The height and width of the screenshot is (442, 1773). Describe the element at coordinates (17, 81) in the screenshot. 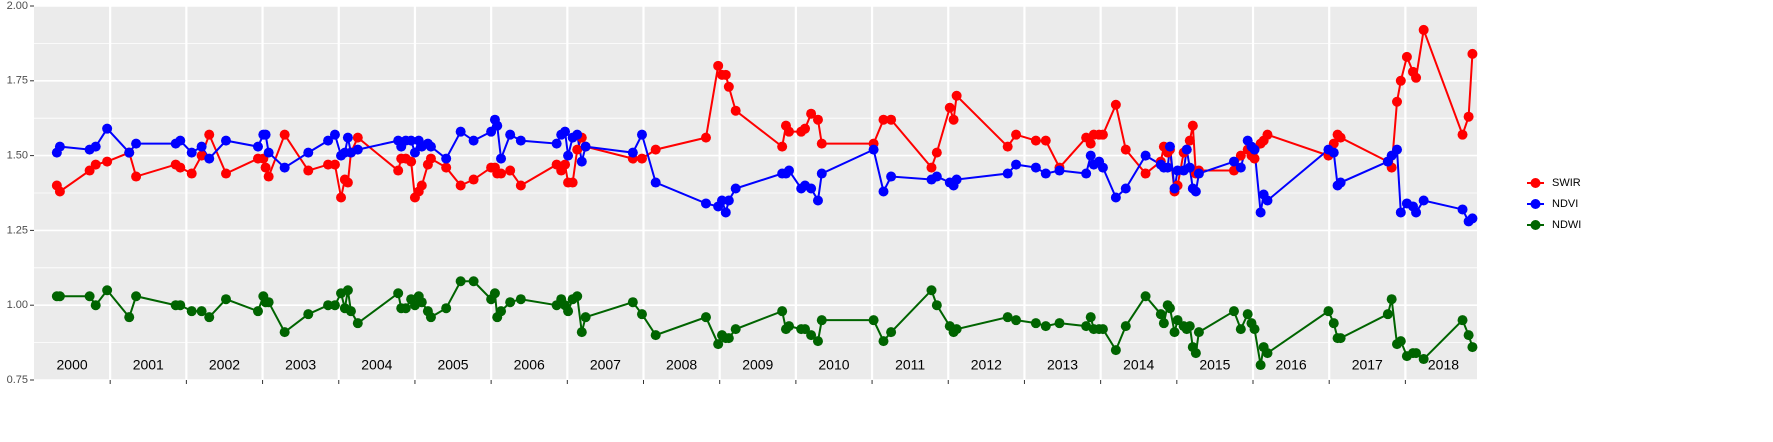

I see `y-tick-label: 1.75` at that location.